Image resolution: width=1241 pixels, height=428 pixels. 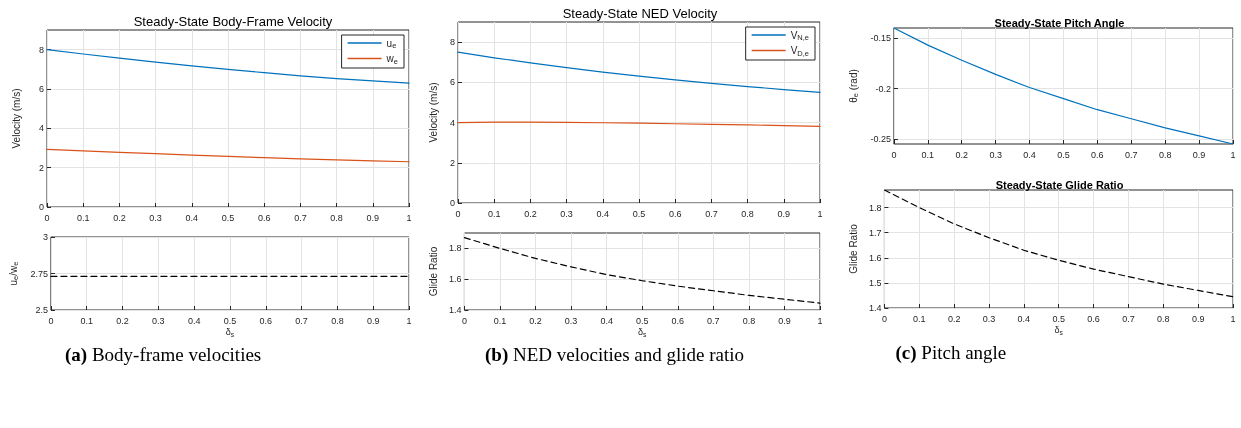 What do you see at coordinates (39, 273) in the screenshot?
I see `y-tick-label: 2.75` at bounding box center [39, 273].